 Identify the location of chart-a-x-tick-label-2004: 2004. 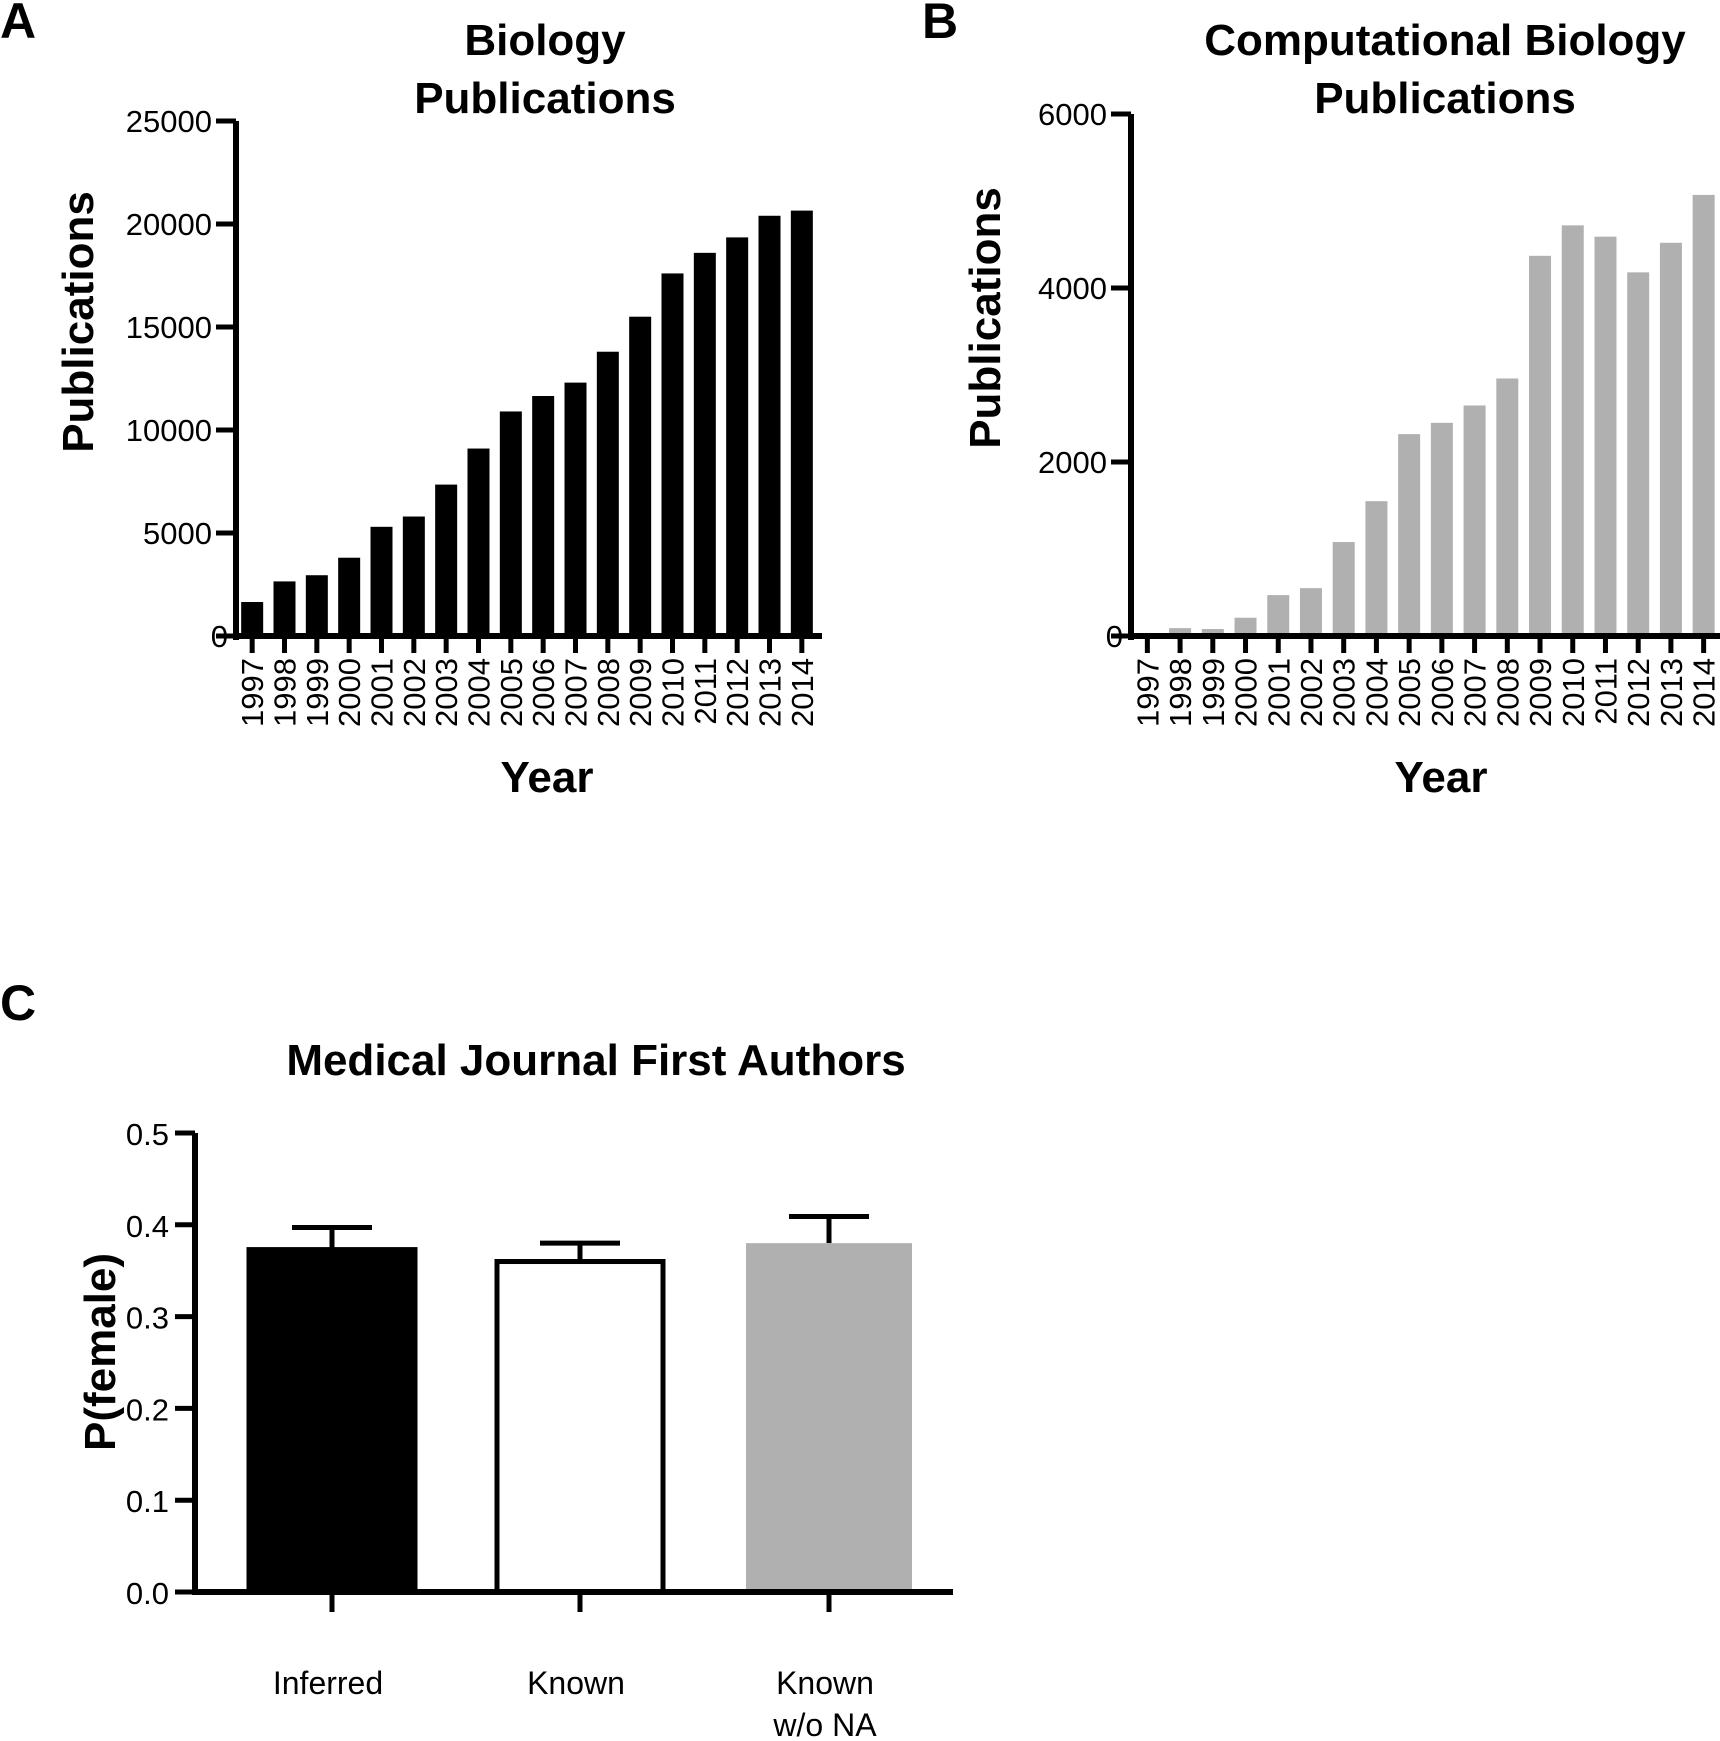
(479, 692).